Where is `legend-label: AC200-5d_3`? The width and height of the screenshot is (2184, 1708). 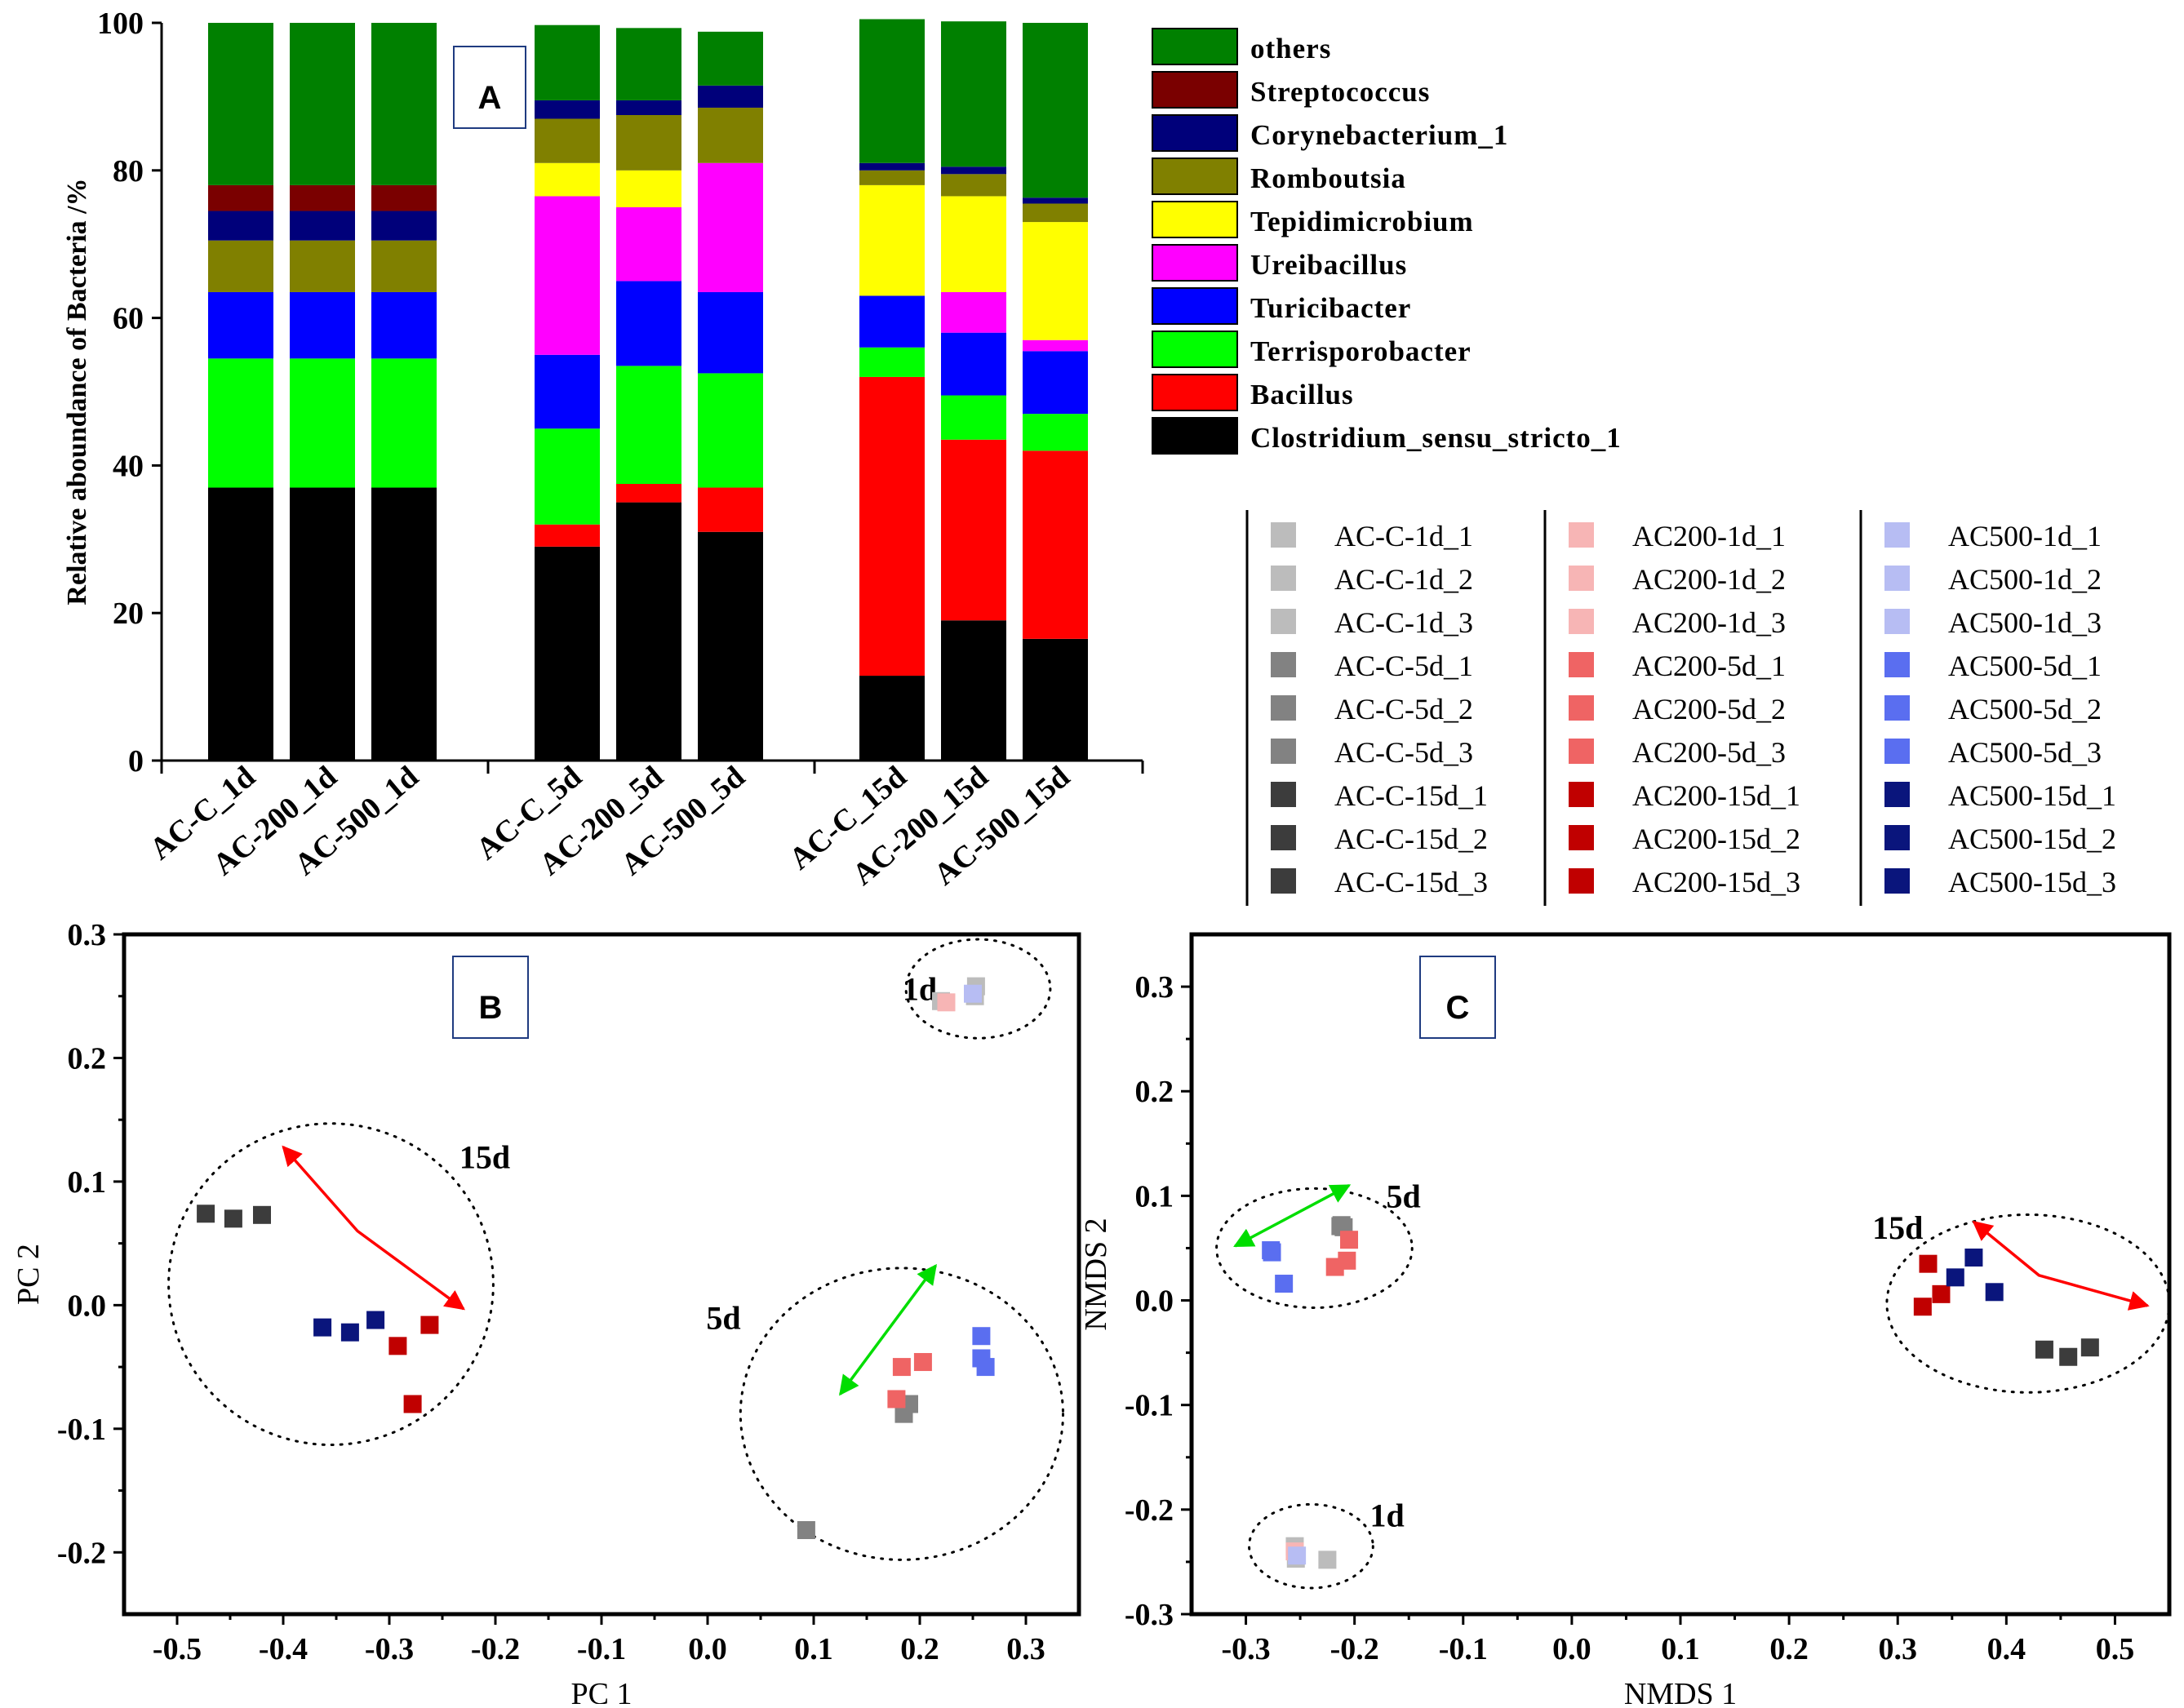
legend-label: AC200-5d_3 is located at coordinates (1709, 752).